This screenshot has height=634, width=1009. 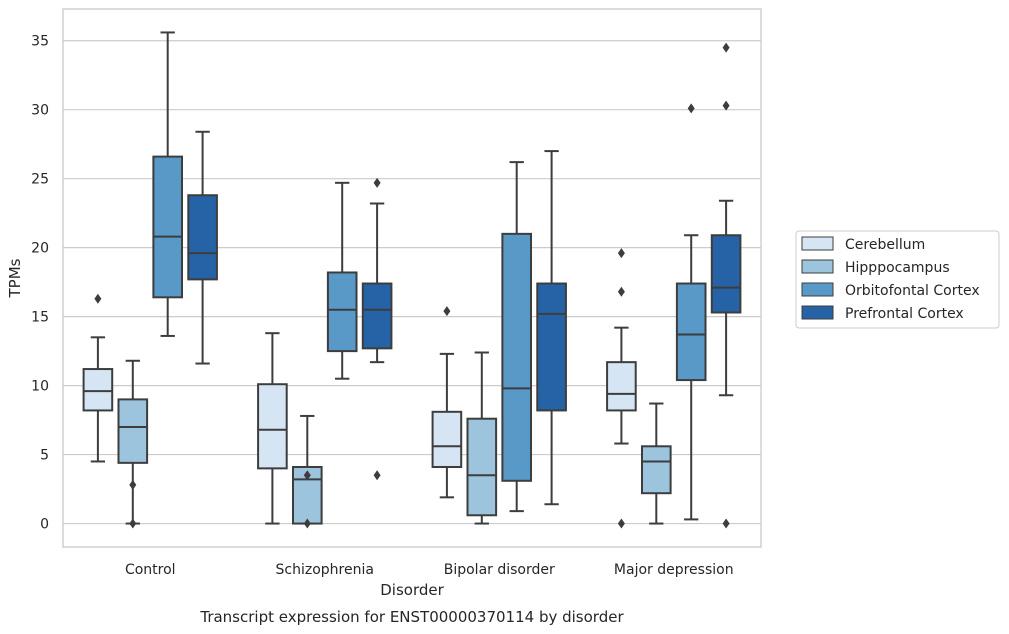 I want to click on legend-label-orbitofrontal-cortex: Orbitofontal Cortex, so click(x=912, y=291).